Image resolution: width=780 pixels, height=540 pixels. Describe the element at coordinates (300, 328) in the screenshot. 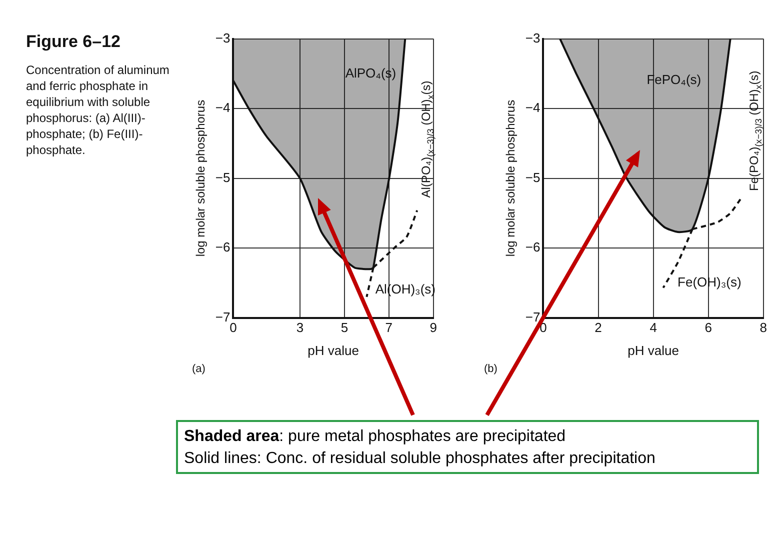

I see `x-tick-label: 3` at that location.